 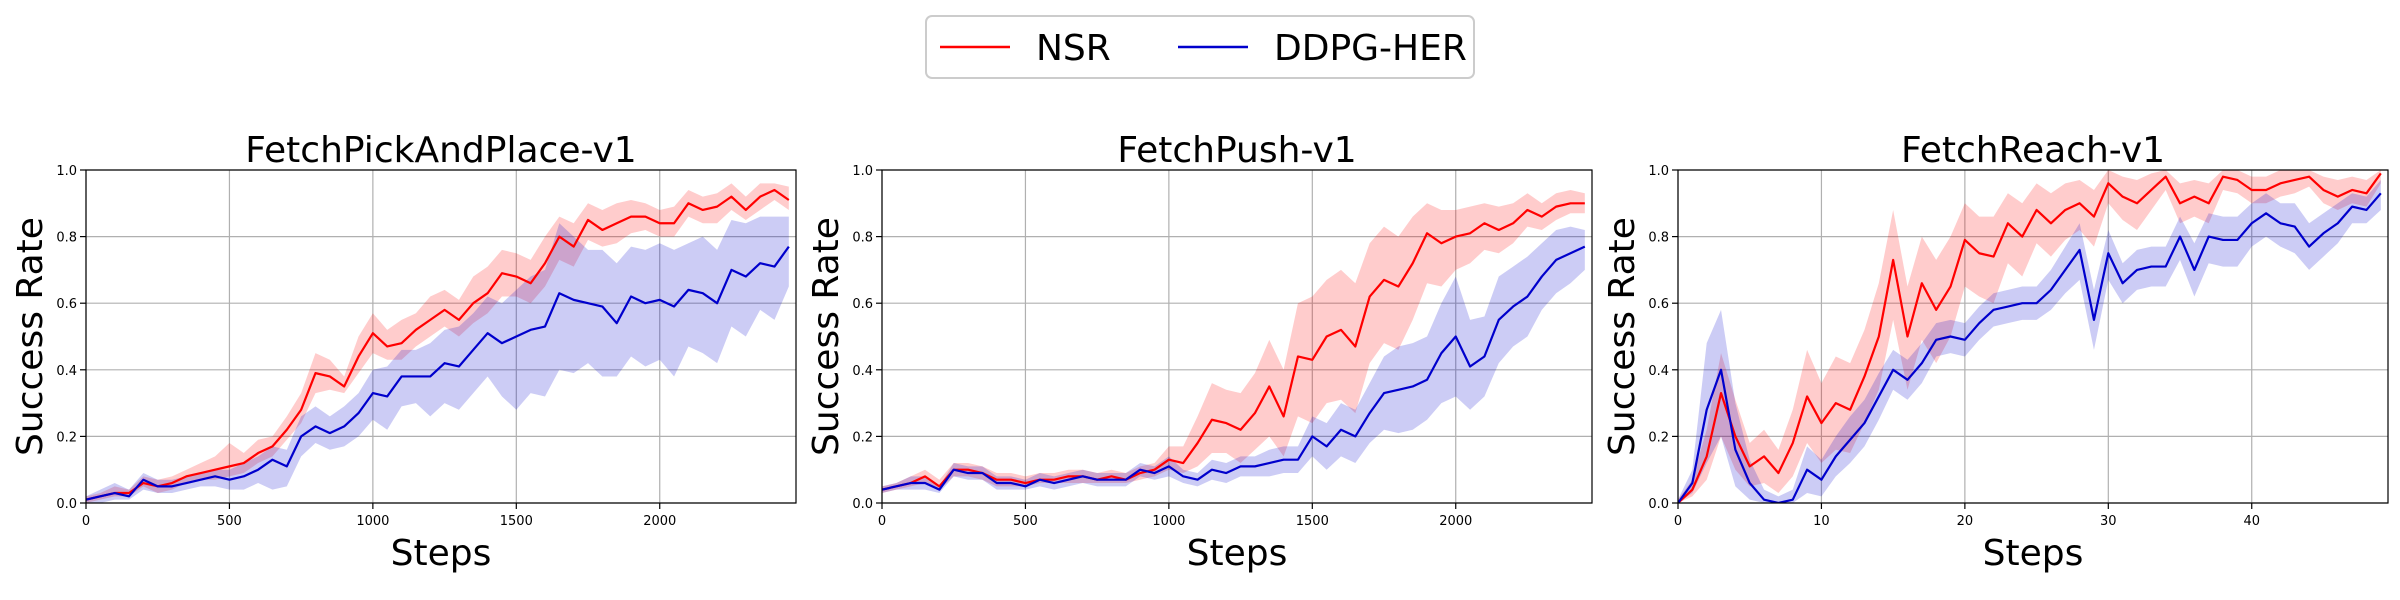 I want to click on series-line-nsr, so click(x=1233, y=346).